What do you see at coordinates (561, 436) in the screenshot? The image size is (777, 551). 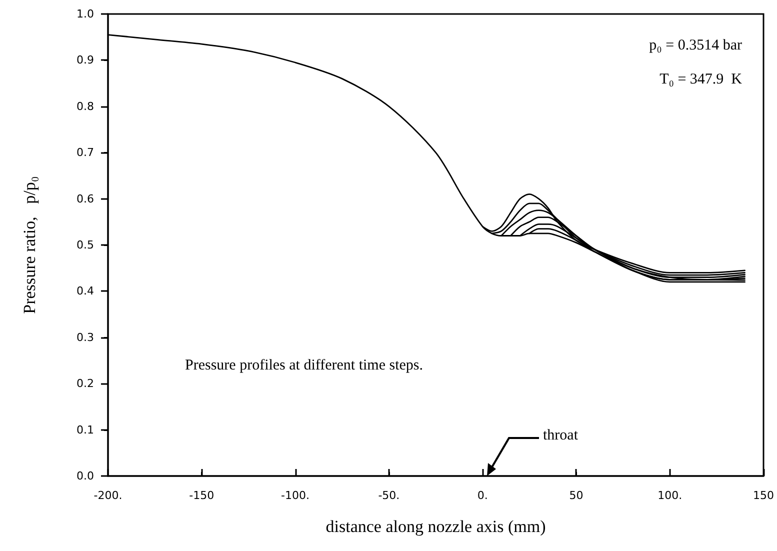 I see `annotation: throat` at bounding box center [561, 436].